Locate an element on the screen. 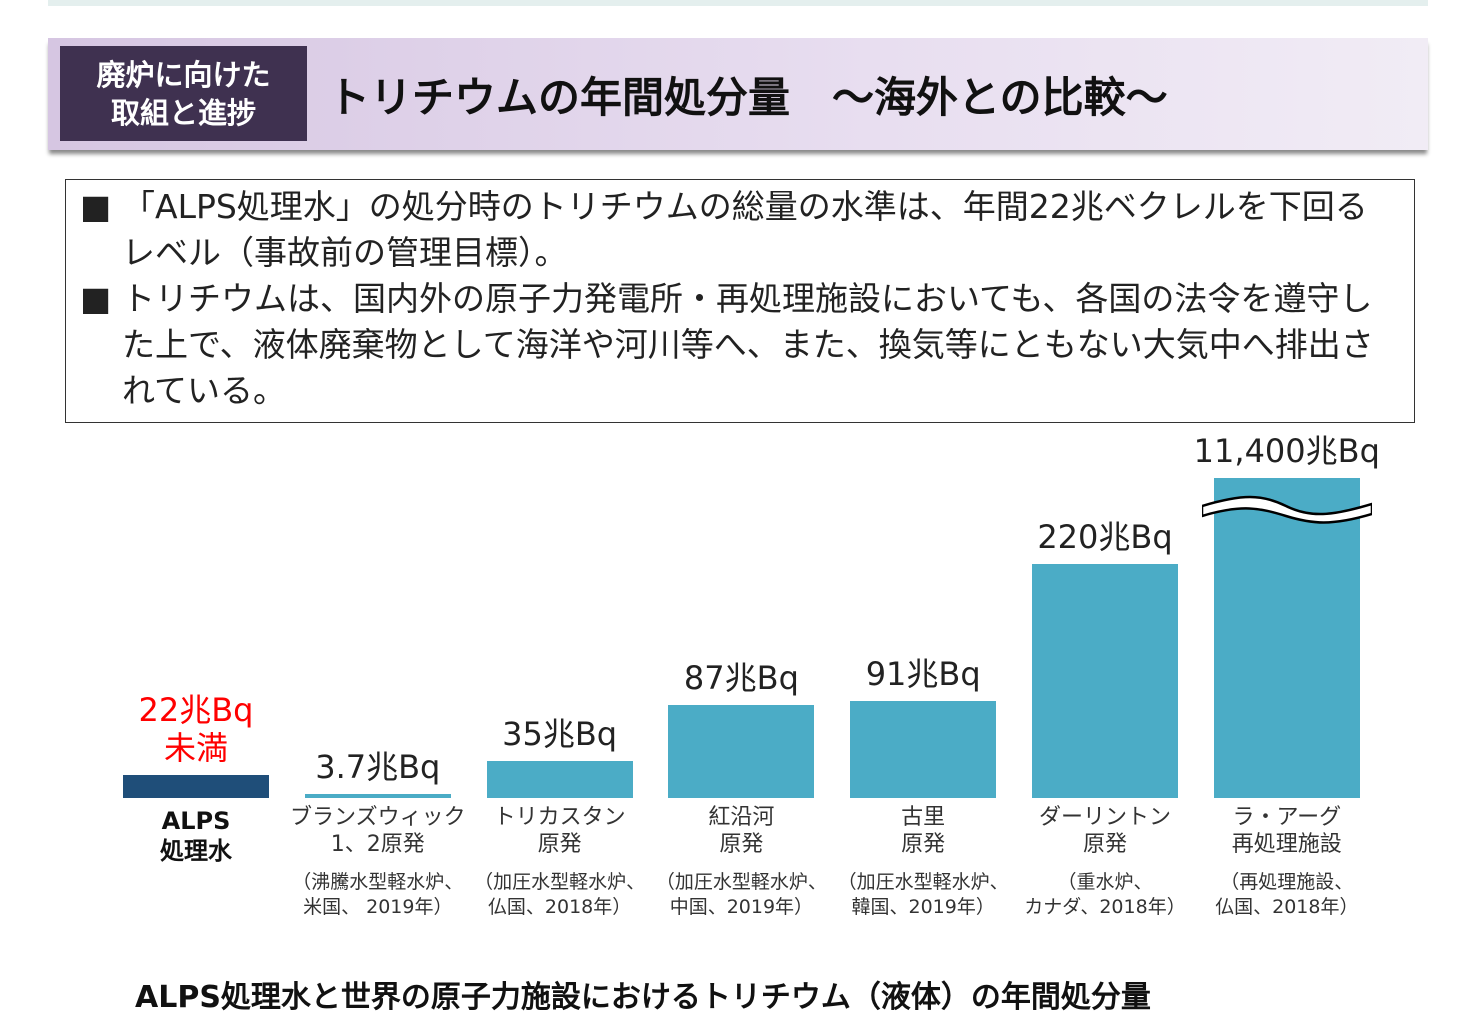  category-label: ラ・アーグ 再処理施設 is located at coordinates (1286, 831).